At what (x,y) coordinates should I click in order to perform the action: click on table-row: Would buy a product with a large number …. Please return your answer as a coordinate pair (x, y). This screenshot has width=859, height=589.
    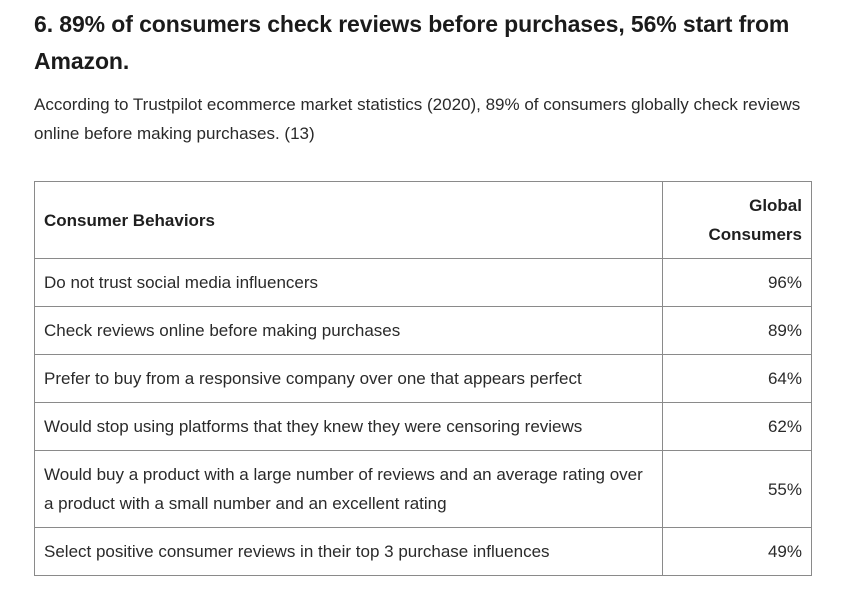
    Looking at the image, I should click on (423, 489).